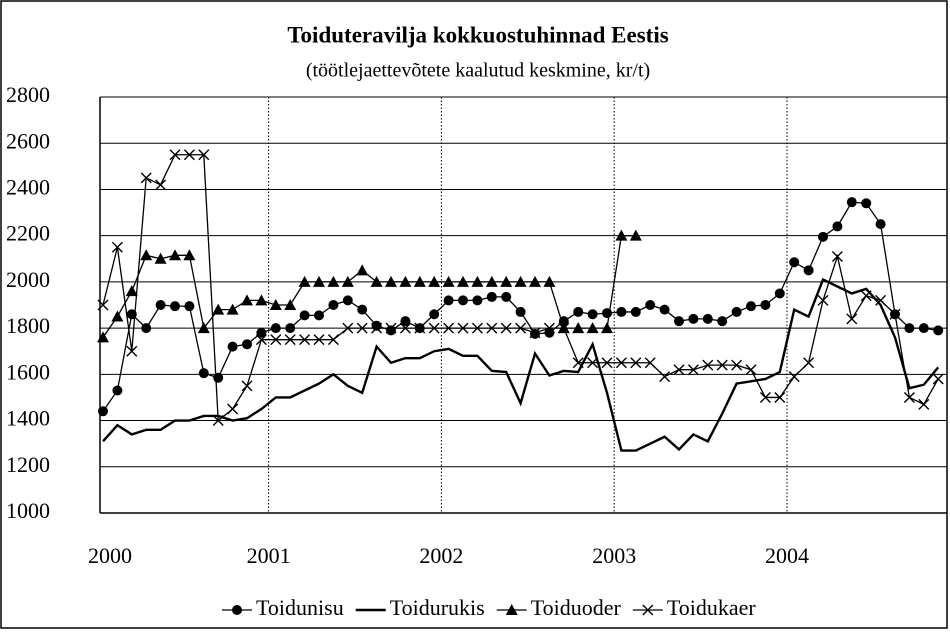 This screenshot has width=950, height=635. What do you see at coordinates (283, 607) in the screenshot?
I see `legend-item: Toidunisu` at bounding box center [283, 607].